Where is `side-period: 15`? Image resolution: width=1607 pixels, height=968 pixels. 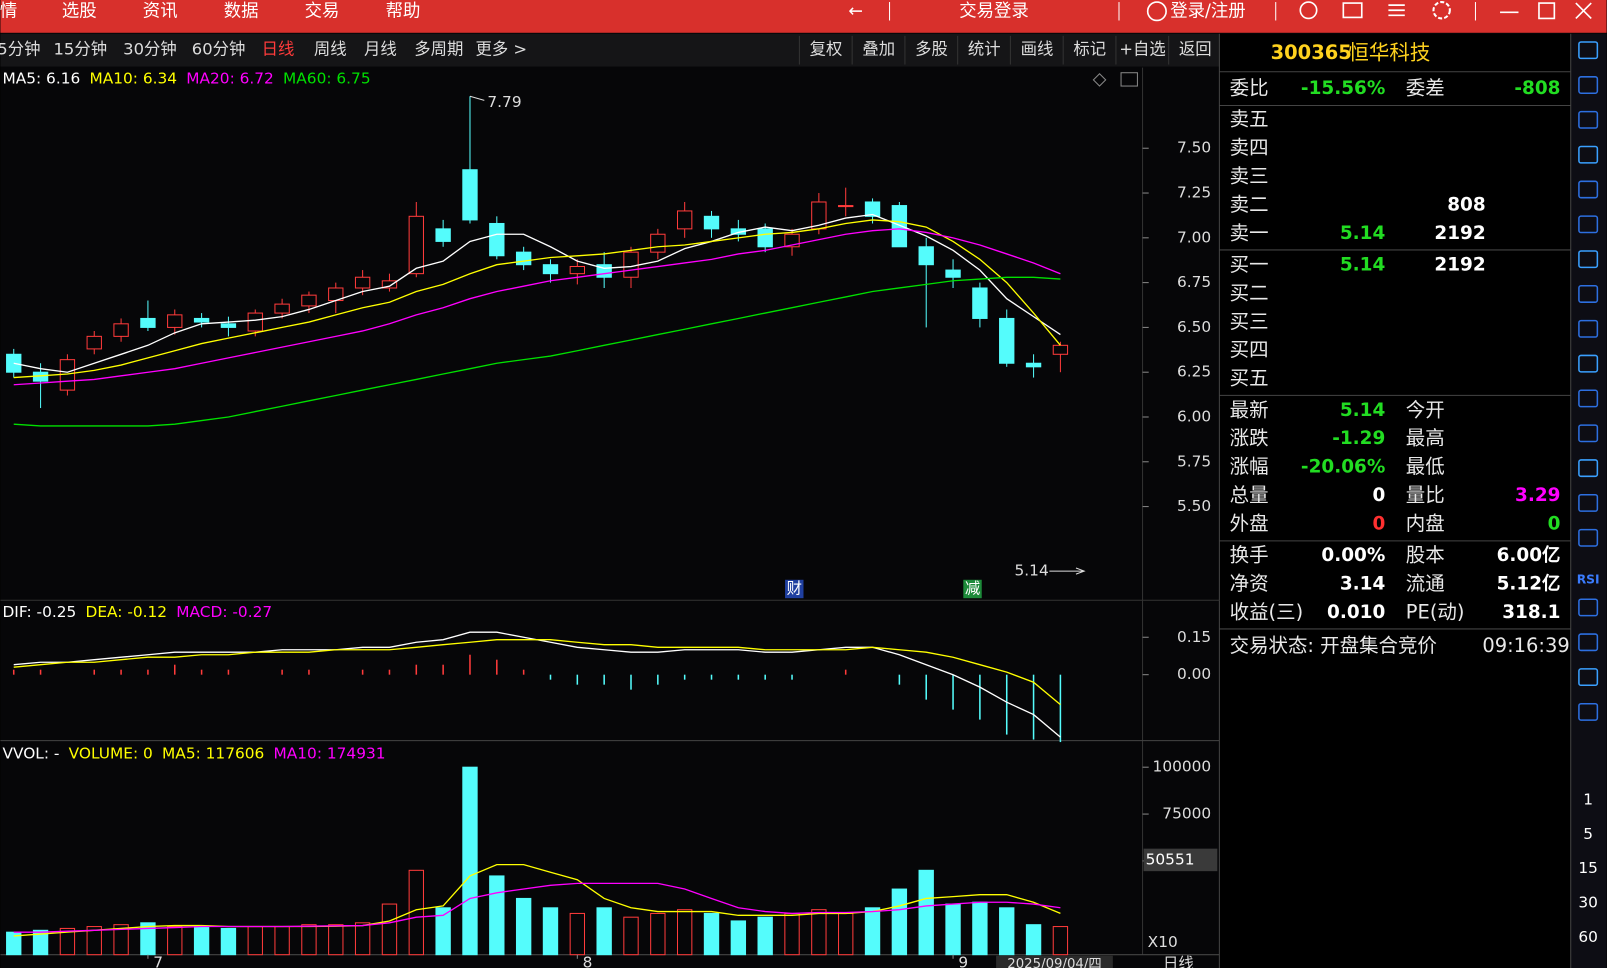 side-period: 15 is located at coordinates (1588, 868).